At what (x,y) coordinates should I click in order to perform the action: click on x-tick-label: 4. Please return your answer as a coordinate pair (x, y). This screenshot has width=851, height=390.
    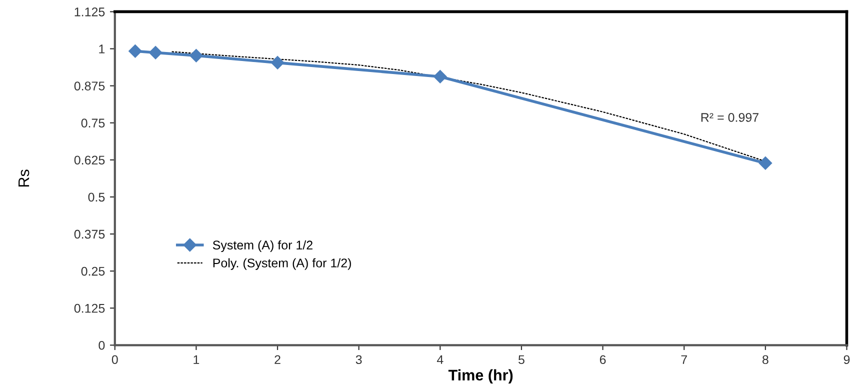
    Looking at the image, I should click on (440, 359).